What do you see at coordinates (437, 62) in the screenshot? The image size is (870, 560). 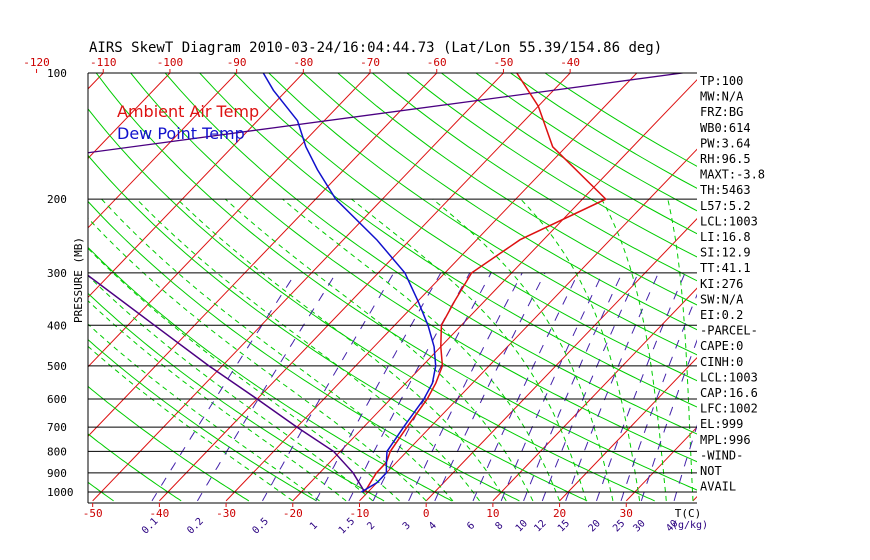 I see `top-temp-tick-label: -60` at bounding box center [437, 62].